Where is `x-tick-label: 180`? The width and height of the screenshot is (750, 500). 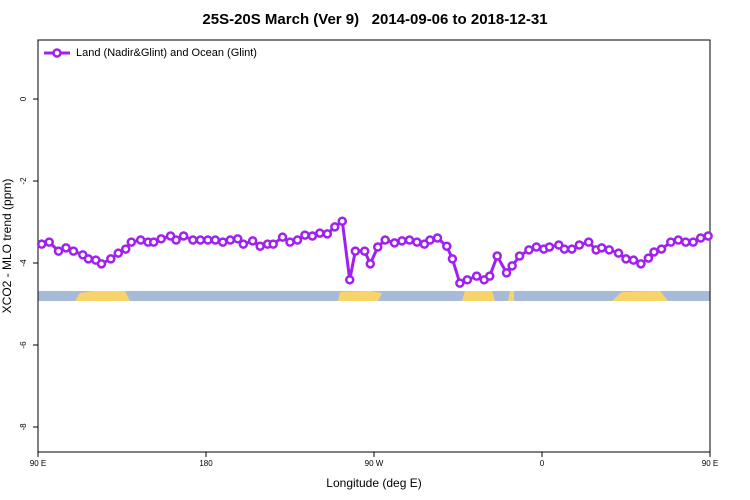
x-tick-label: 180 is located at coordinates (206, 463).